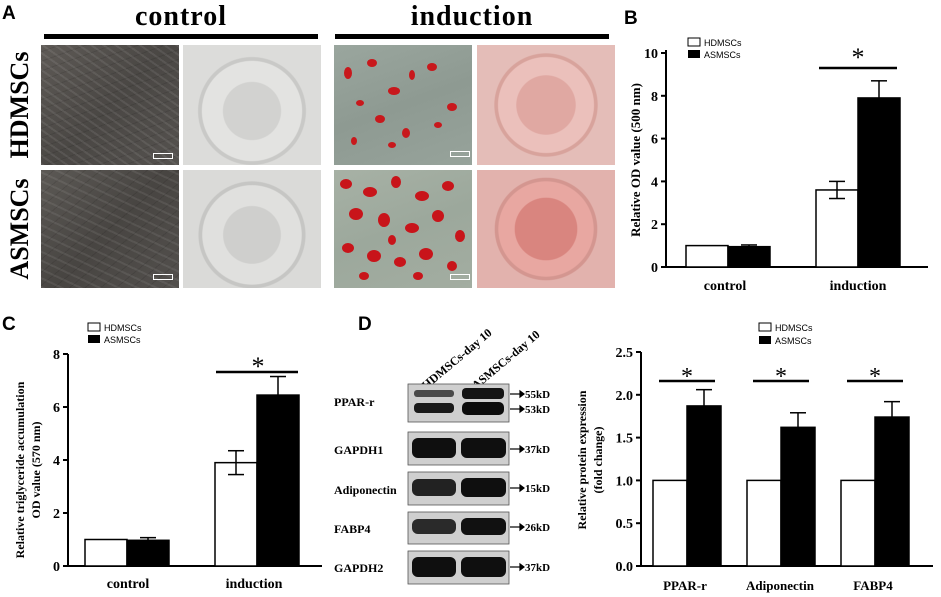 The image size is (941, 597). What do you see at coordinates (892, 491) in the screenshot?
I see `bar-asmscs-fabp4` at bounding box center [892, 491].